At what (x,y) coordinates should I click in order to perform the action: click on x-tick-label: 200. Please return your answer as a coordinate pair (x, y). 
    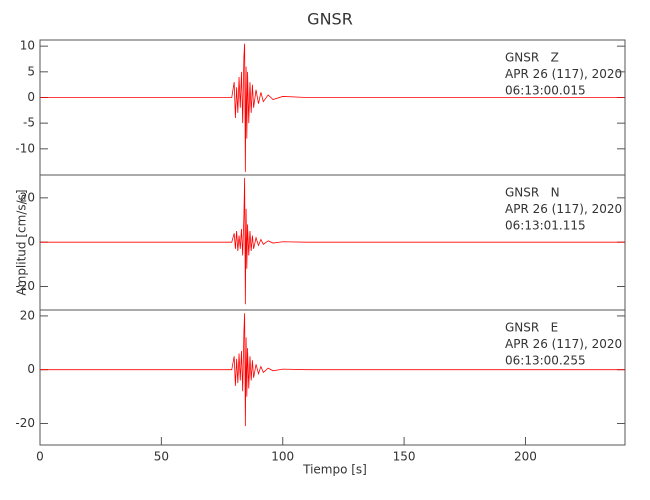
    Looking at the image, I should click on (525, 457).